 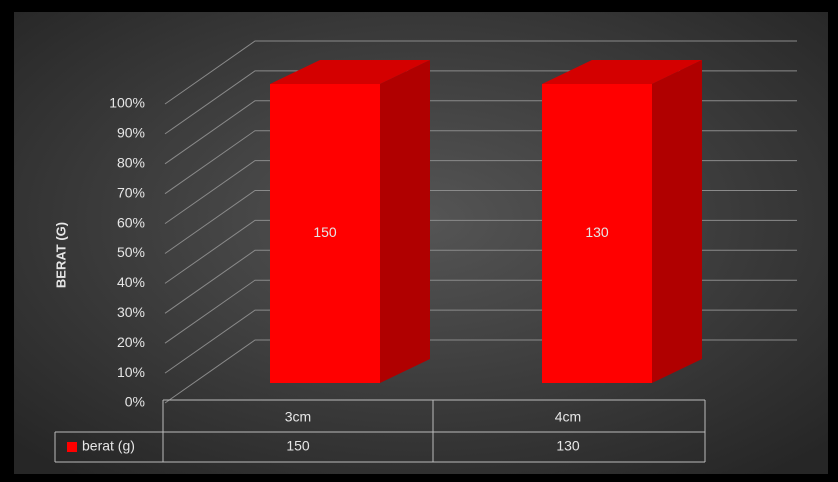 What do you see at coordinates (298, 417) in the screenshot?
I see `x-tick-label: 3cm` at bounding box center [298, 417].